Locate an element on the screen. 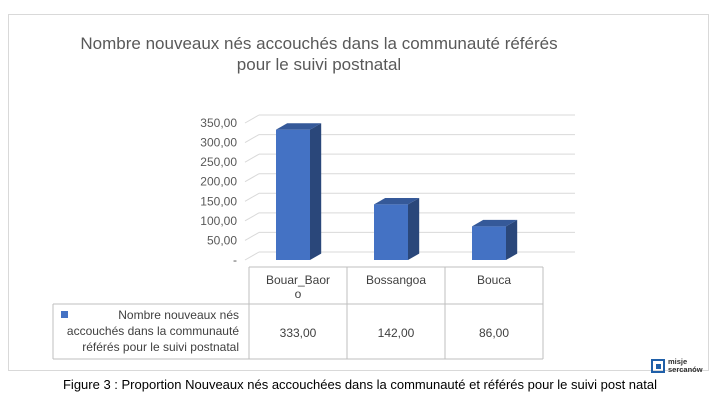  y-tick-label: 350,00 is located at coordinates (218, 123).